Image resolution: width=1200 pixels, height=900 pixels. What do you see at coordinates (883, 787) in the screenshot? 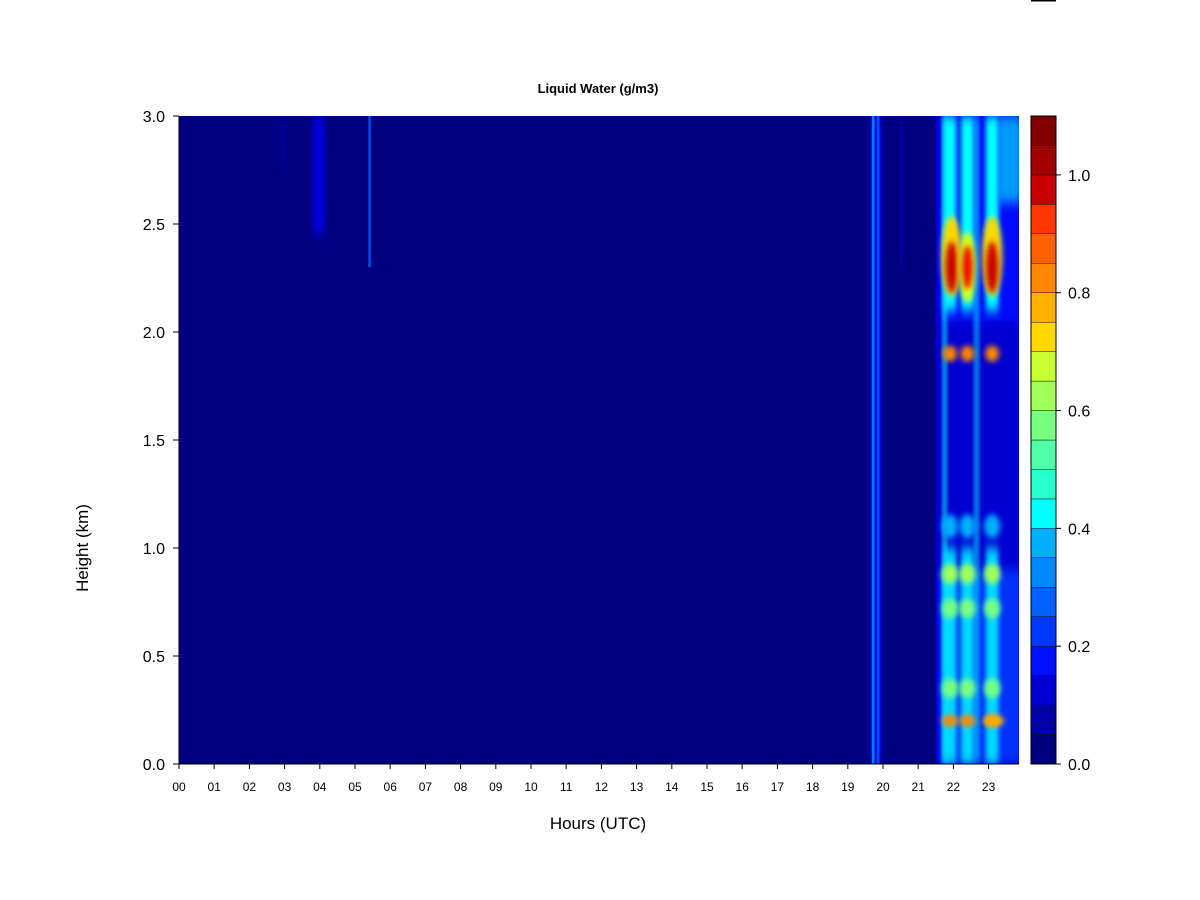
I see `x-tick-label: 20` at bounding box center [883, 787].